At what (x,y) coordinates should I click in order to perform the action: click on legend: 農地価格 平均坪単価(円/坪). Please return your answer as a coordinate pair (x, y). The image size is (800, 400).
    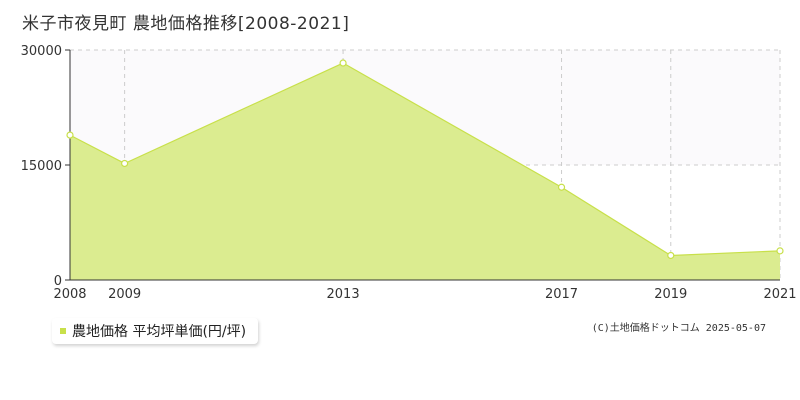
    Looking at the image, I should click on (155, 331).